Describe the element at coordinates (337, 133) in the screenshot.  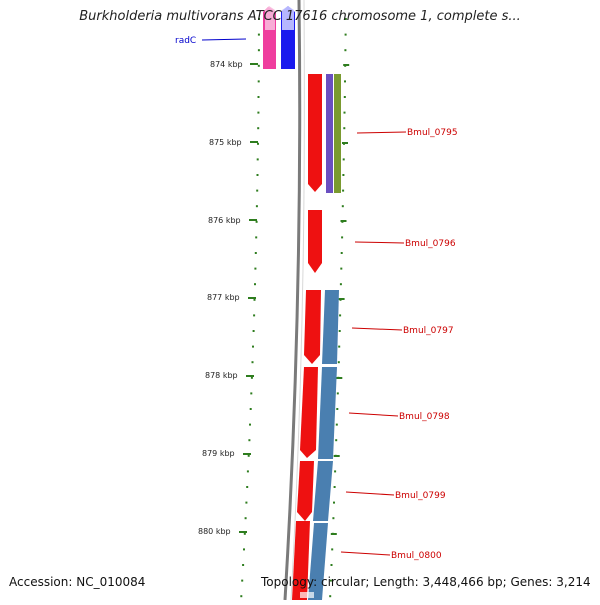
I see `gene-bmul-0795-olive` at that location.